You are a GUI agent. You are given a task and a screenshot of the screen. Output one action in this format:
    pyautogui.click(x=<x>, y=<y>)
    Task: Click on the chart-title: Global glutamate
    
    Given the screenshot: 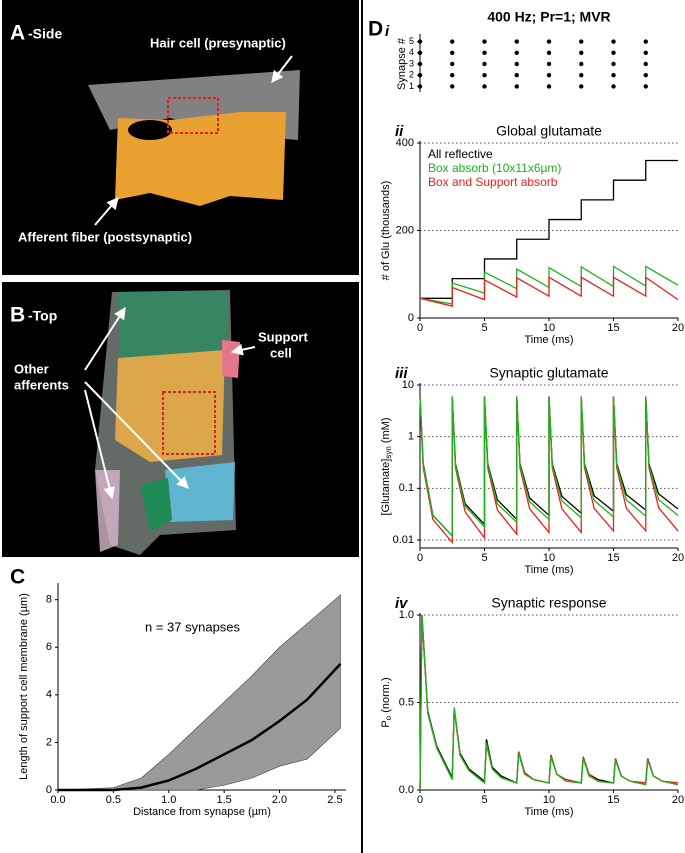 What is the action you would take?
    pyautogui.click(x=549, y=131)
    